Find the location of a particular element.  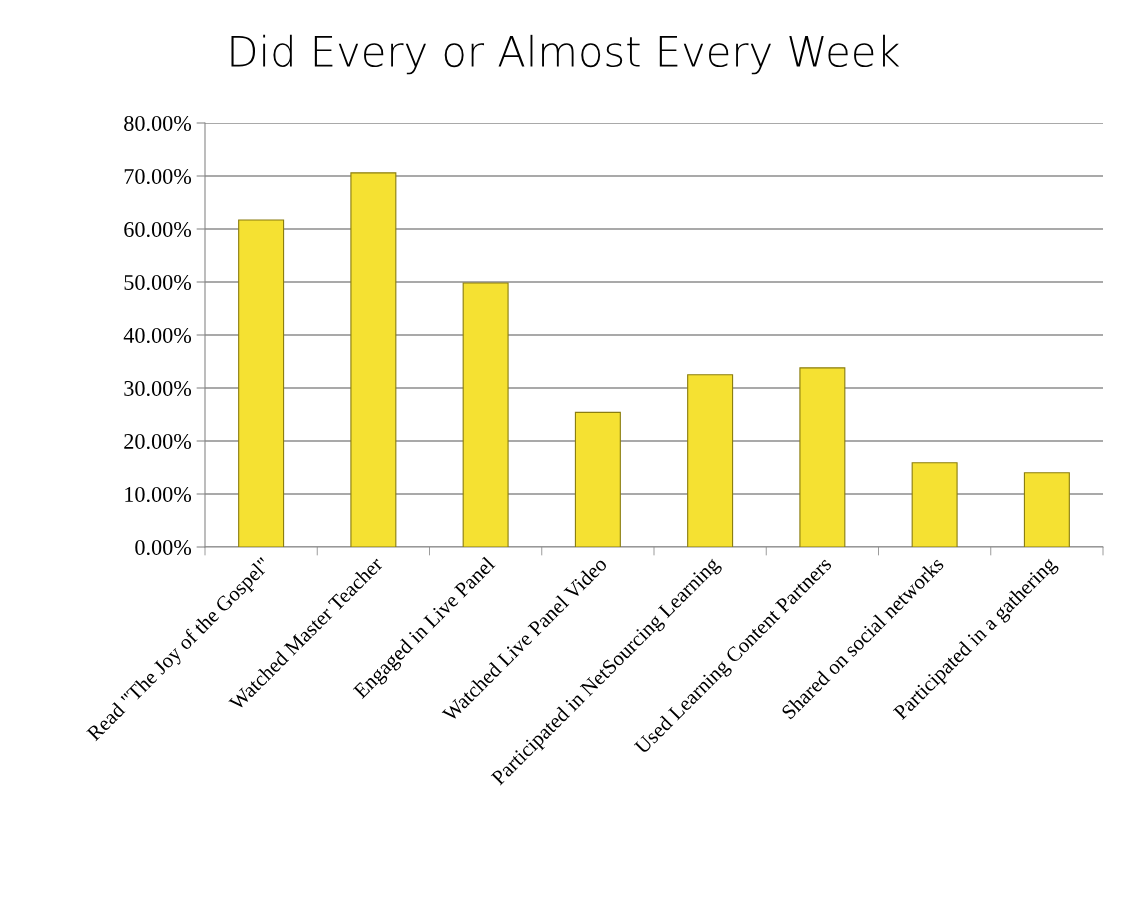

y-tick-label: 60.00% is located at coordinates (158, 229).